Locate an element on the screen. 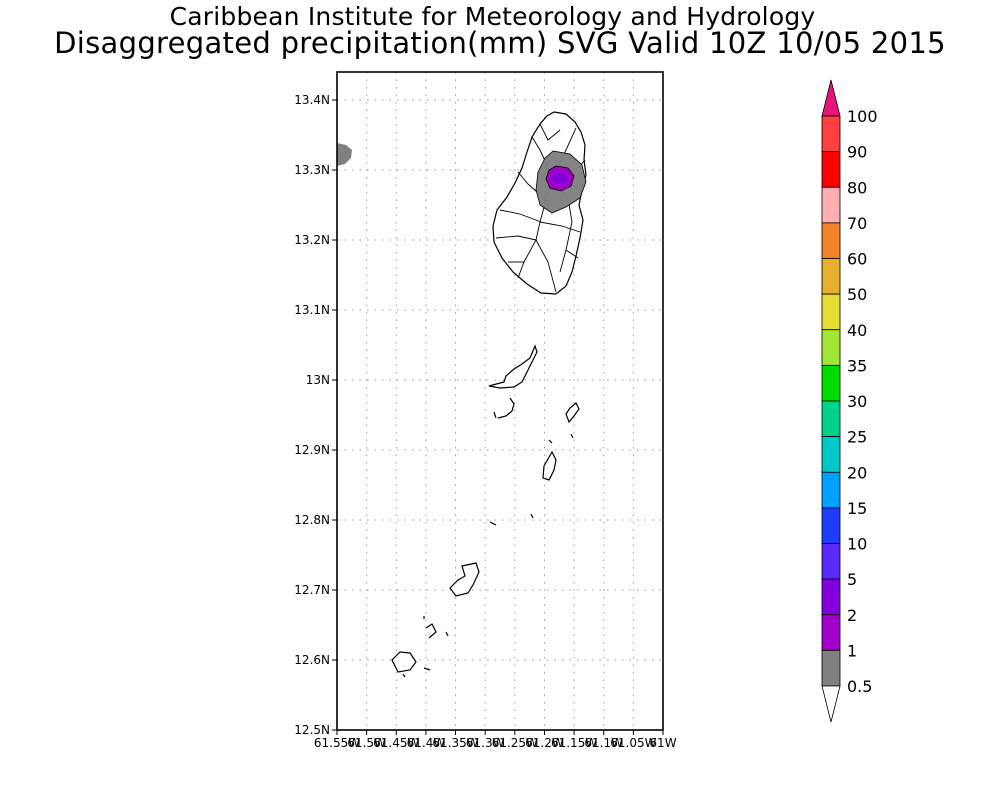 The width and height of the screenshot is (1000, 800). colorbar-label: 90 is located at coordinates (857, 152).